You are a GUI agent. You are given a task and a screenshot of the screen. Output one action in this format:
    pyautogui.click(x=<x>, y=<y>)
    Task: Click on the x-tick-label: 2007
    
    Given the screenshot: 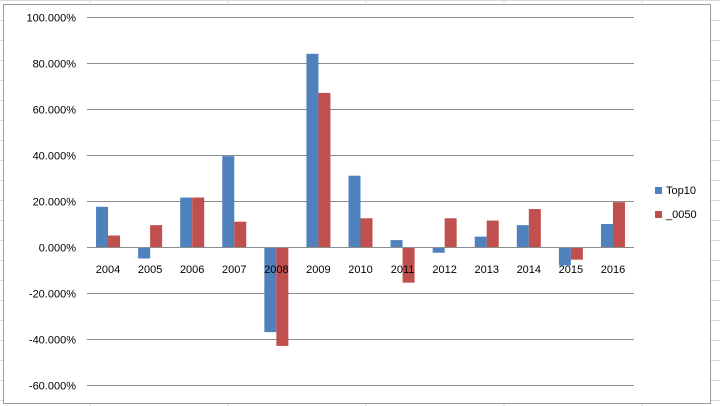 What is the action you would take?
    pyautogui.click(x=234, y=270)
    